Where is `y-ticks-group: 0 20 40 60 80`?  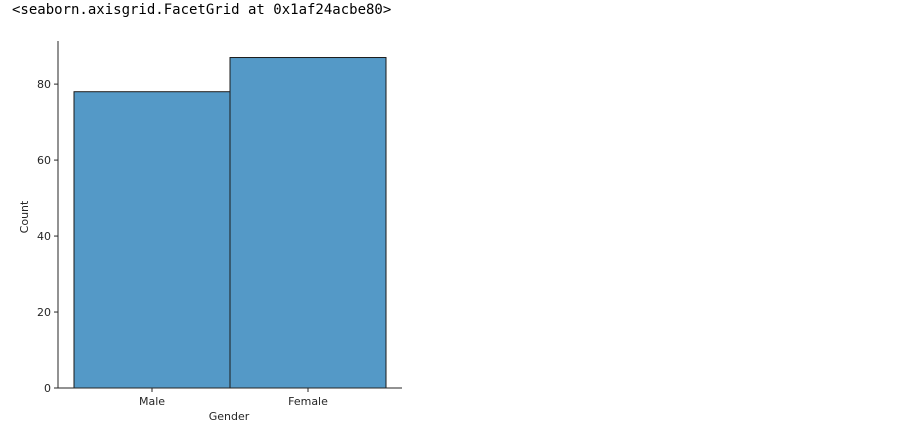 y-ticks-group: 0 20 40 60 80 is located at coordinates (47, 236).